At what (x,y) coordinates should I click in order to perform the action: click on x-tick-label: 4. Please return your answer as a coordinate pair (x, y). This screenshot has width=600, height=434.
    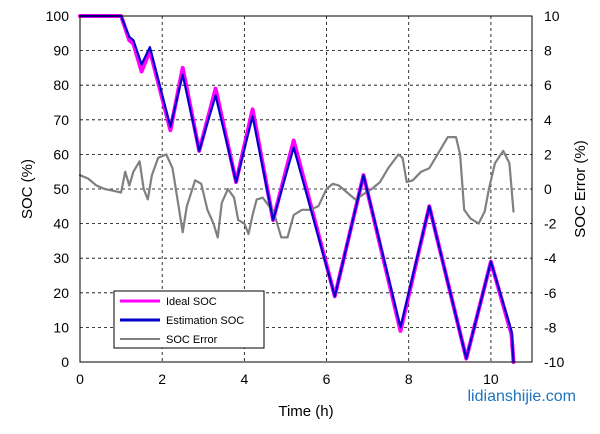
    Looking at the image, I should click on (244, 379).